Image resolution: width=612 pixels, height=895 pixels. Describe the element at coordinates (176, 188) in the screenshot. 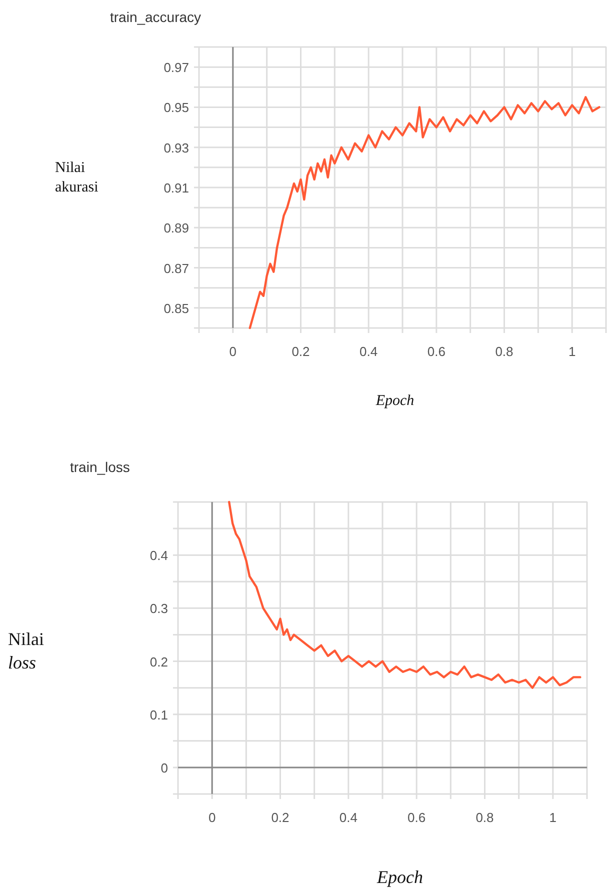

I see `y-tick-label: 0.91` at that location.